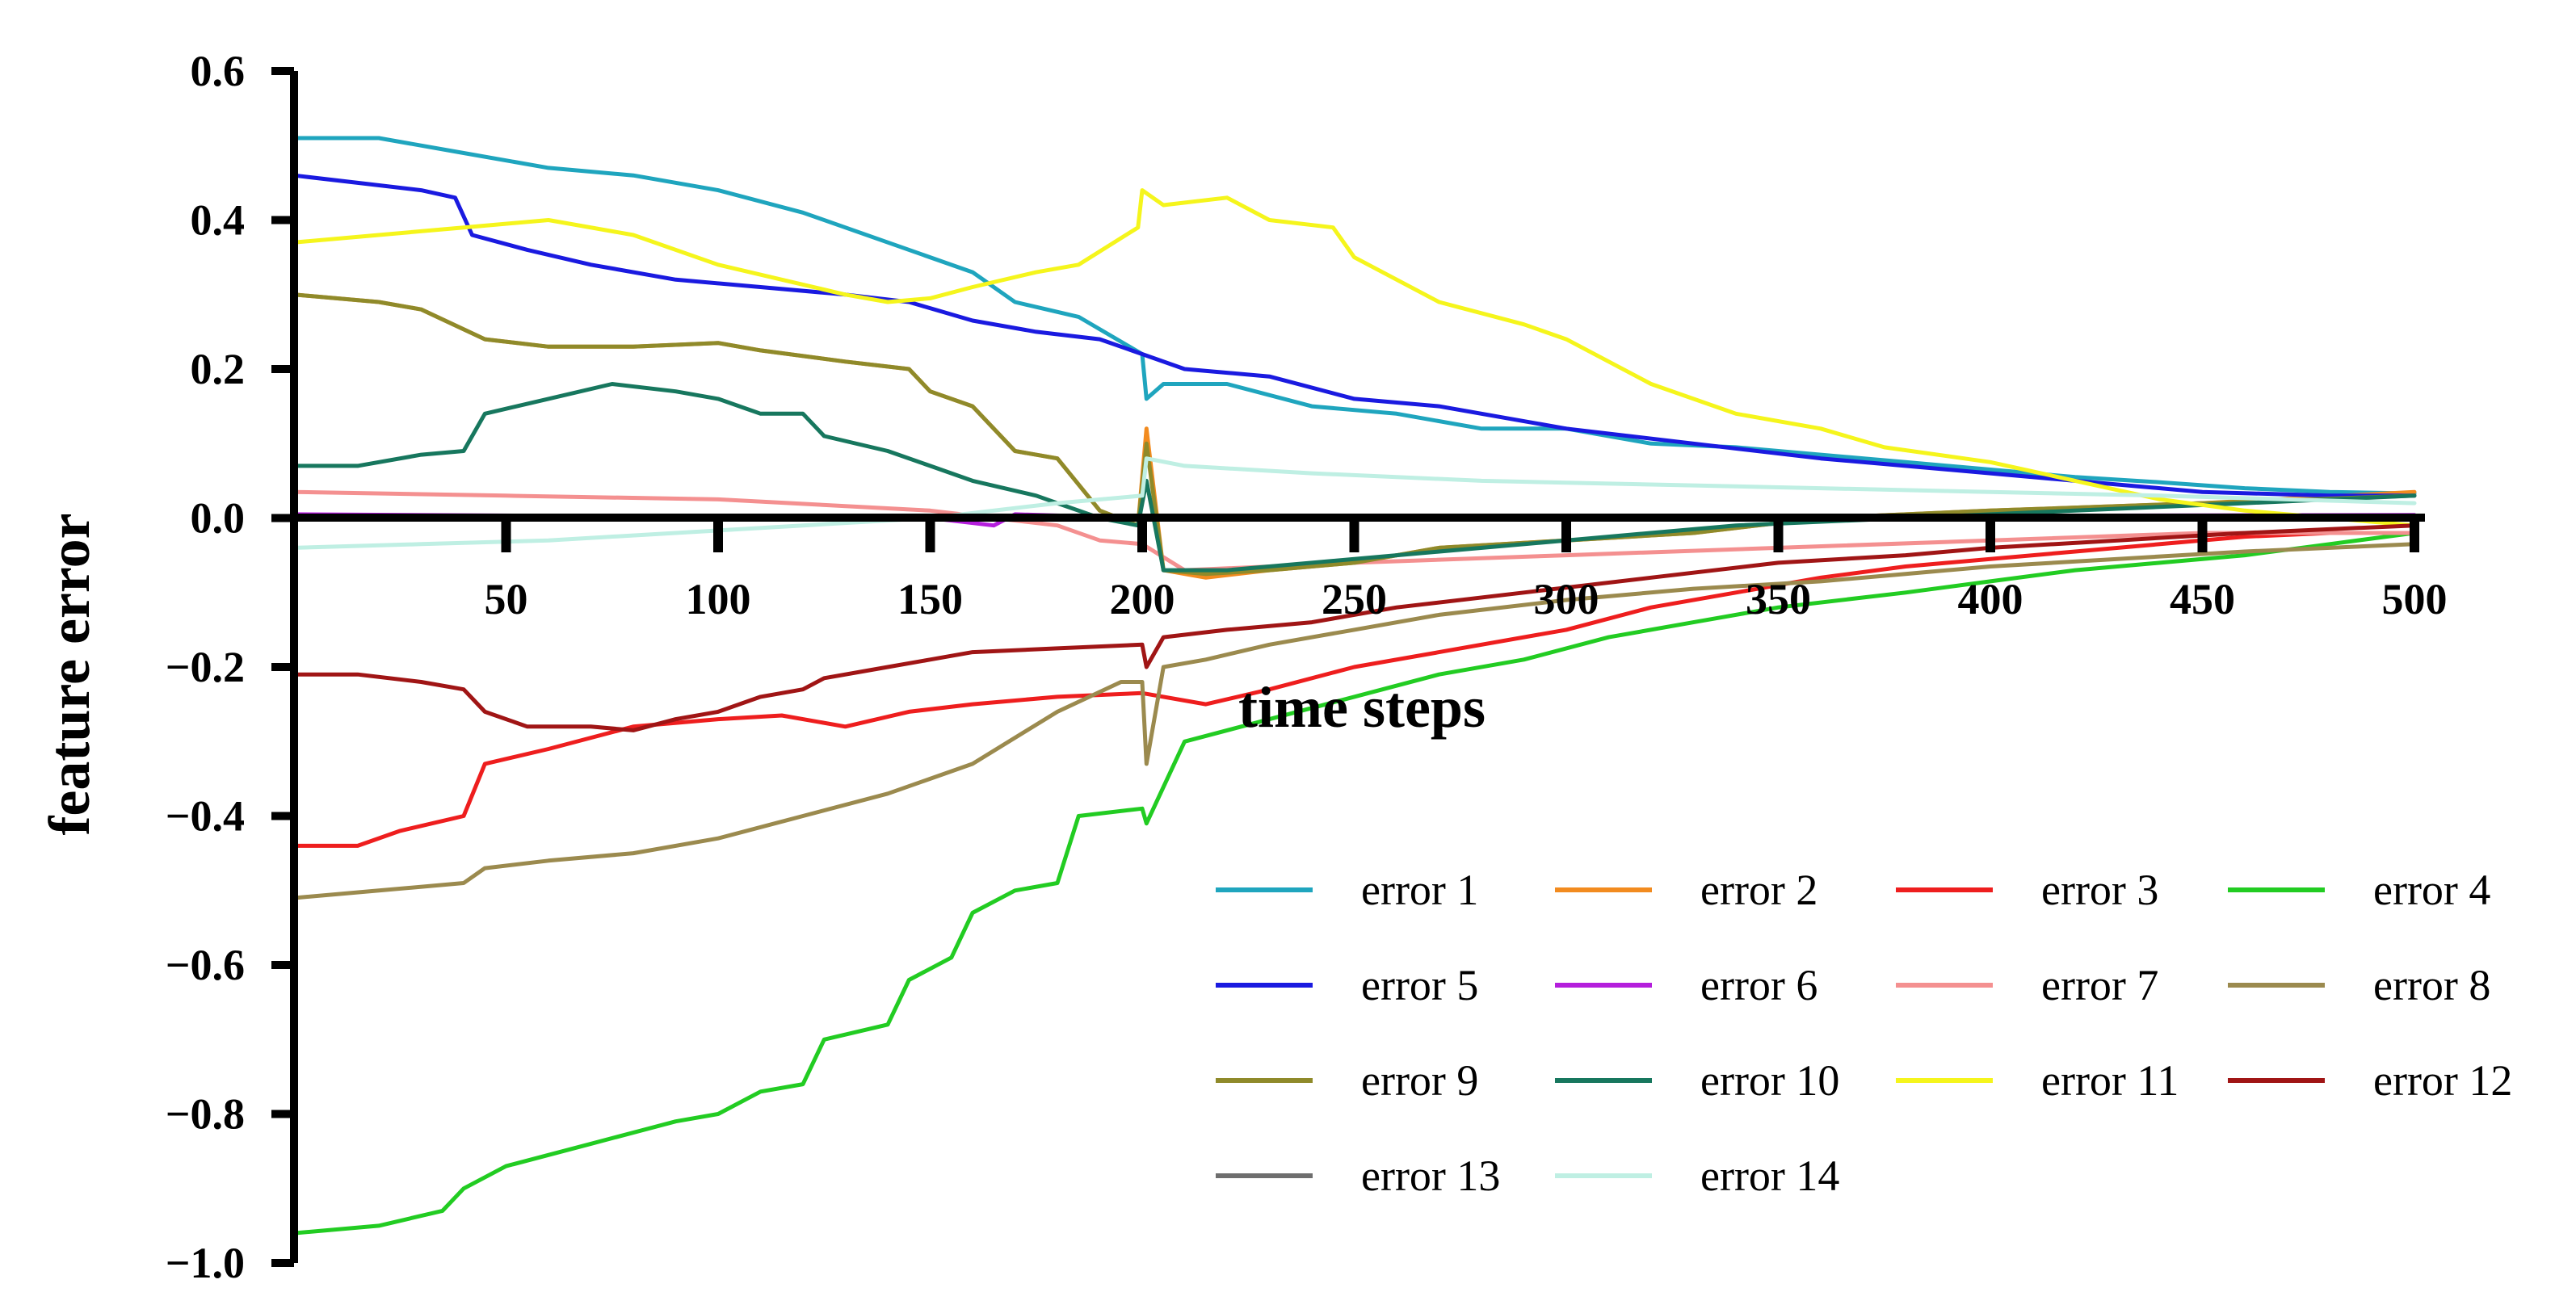  I want to click on y-tick-label: 0.2, so click(218, 369).